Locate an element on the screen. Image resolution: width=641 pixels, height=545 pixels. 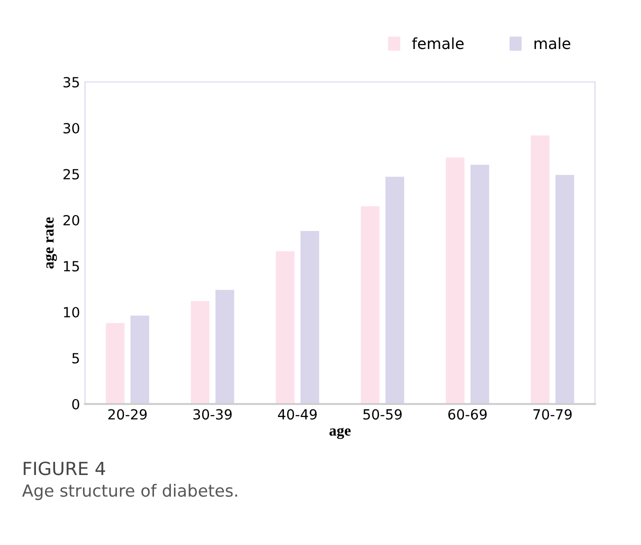
x-tick-label: 50-59 is located at coordinates (382, 414).